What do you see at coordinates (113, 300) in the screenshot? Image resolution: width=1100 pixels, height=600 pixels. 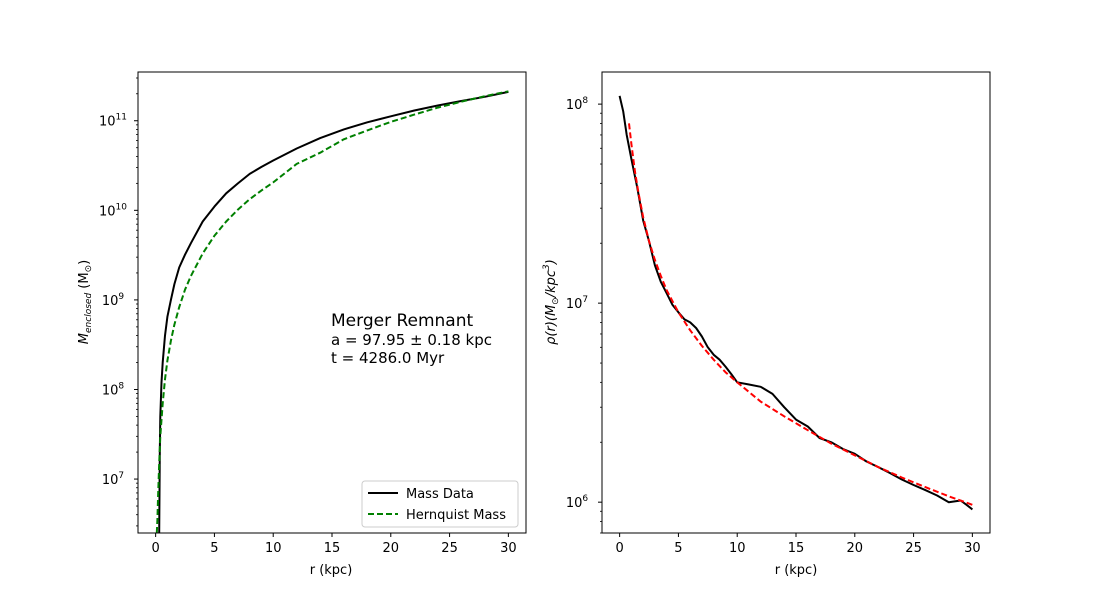 I see `left-y-tick-label: 10⁹` at bounding box center [113, 300].